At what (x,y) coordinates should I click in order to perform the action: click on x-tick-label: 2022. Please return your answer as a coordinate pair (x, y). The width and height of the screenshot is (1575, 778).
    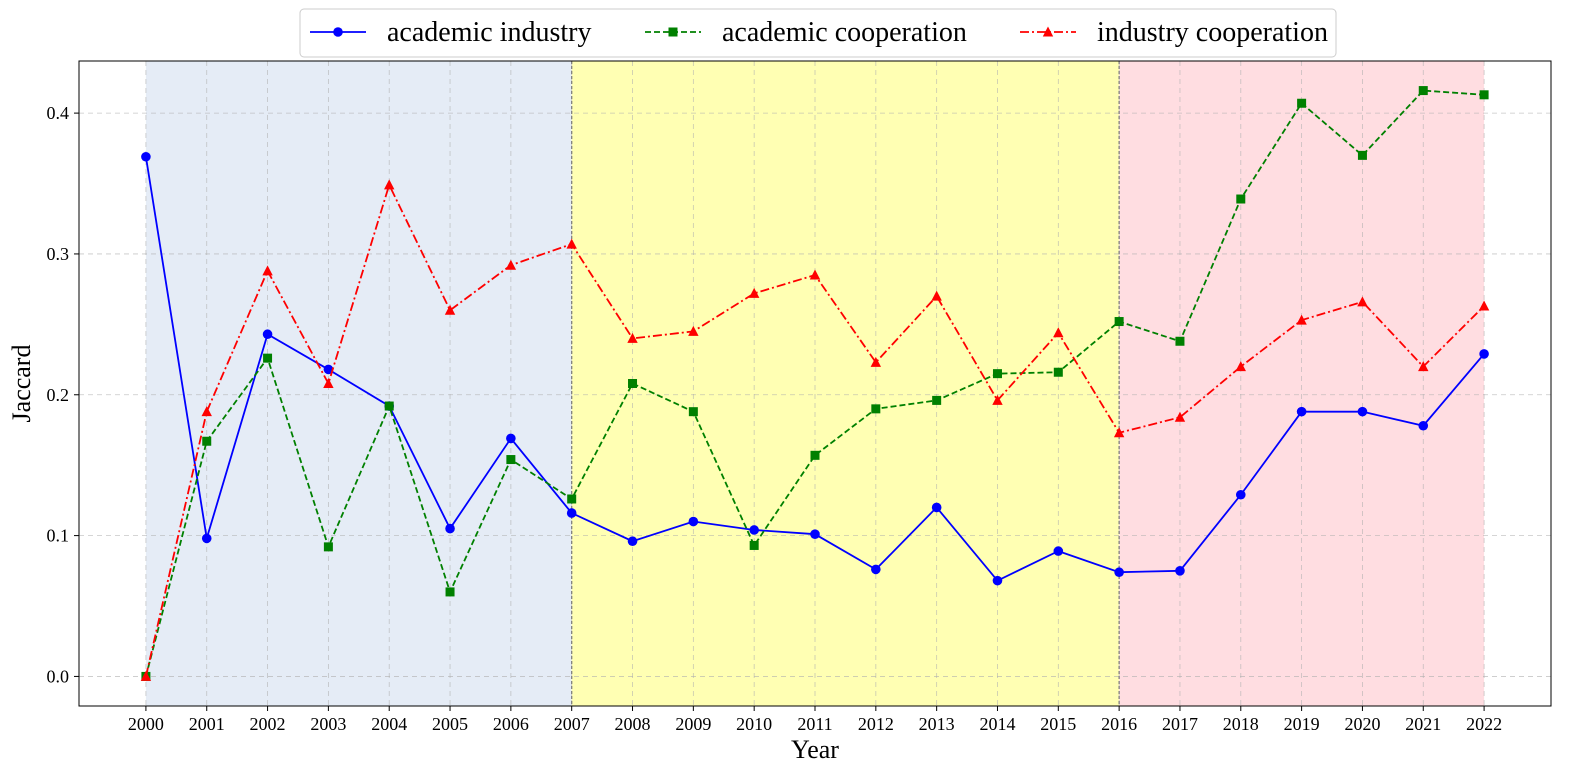
    Looking at the image, I should click on (1484, 724).